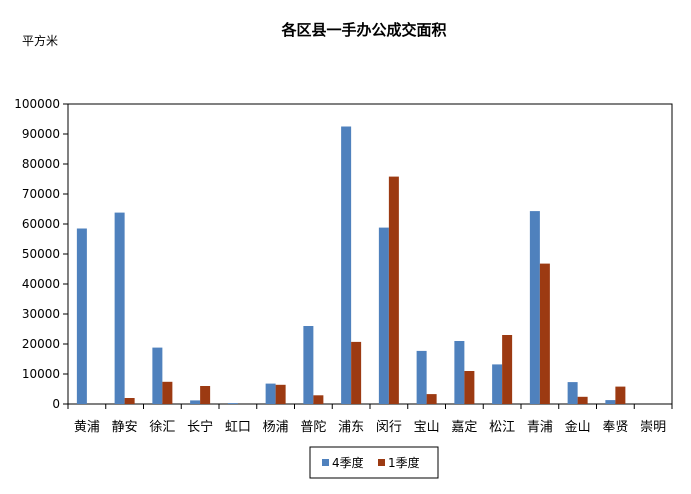 The image size is (691, 494). I want to click on legend-box, so click(374, 462).